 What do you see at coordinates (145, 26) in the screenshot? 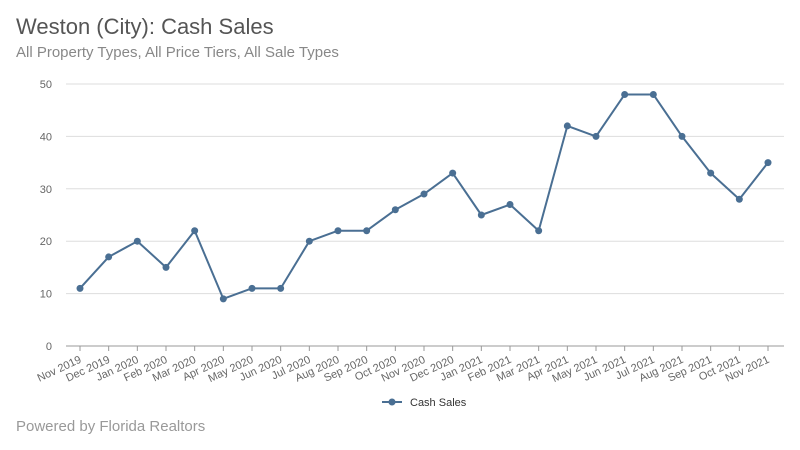
I see `chart-title: Weston (City): Cash Sales` at bounding box center [145, 26].